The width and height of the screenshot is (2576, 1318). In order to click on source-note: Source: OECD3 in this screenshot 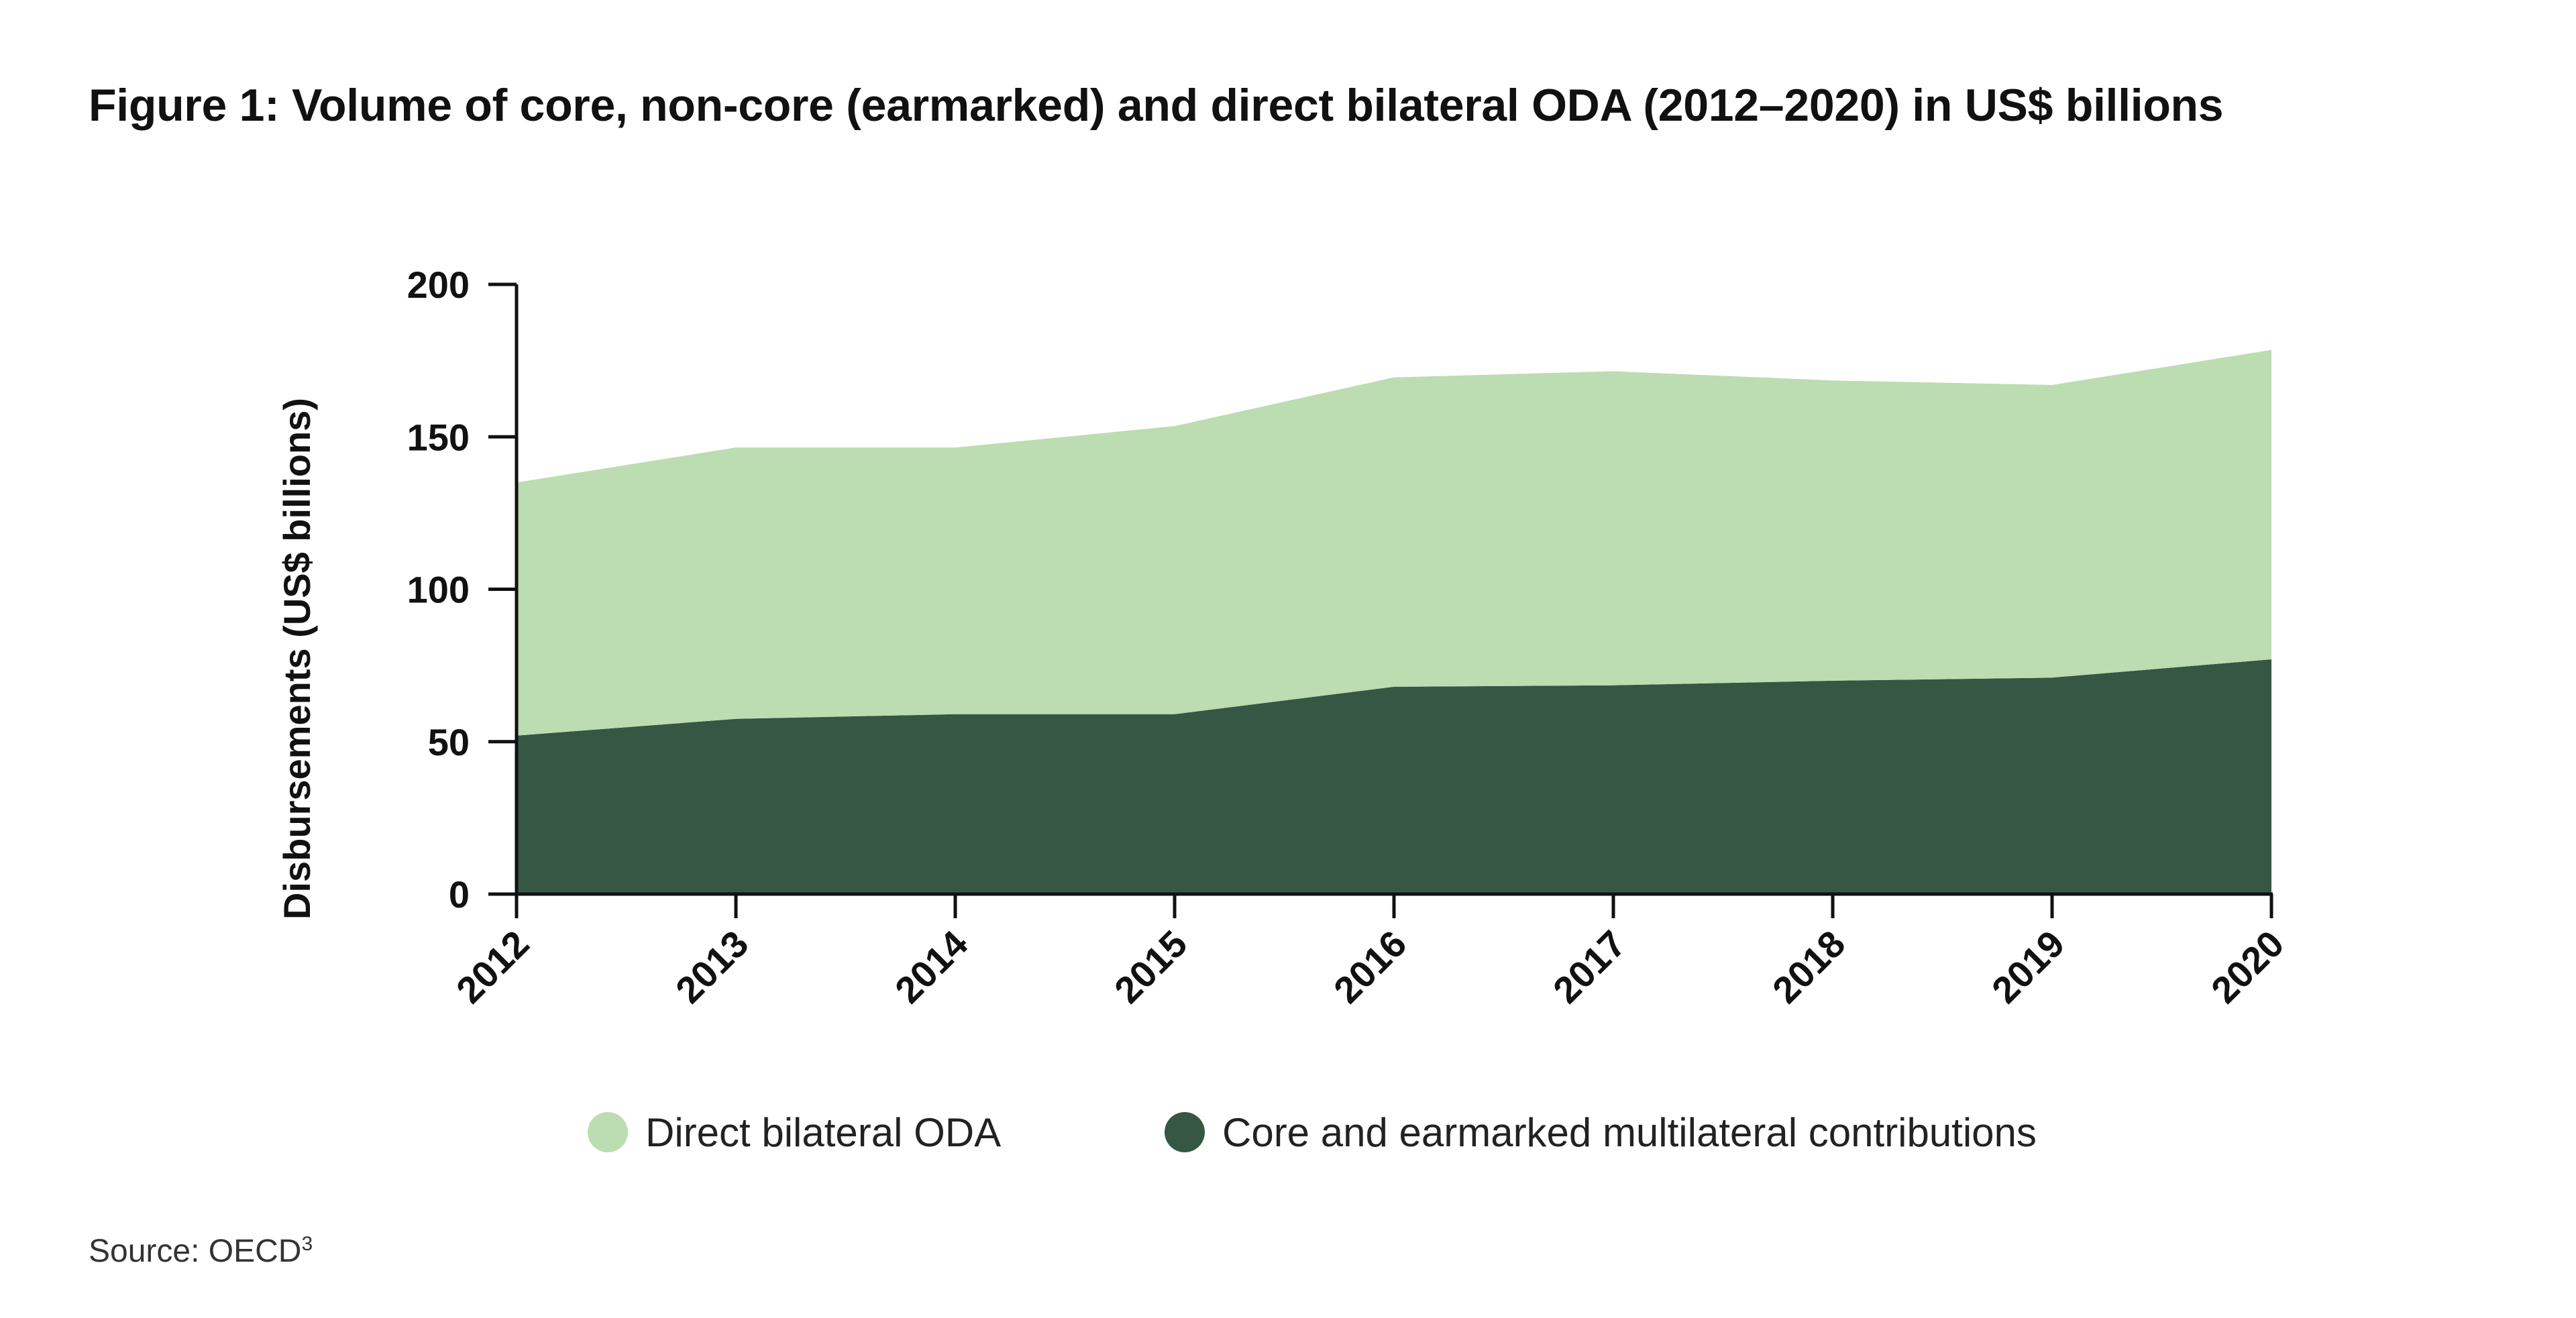, I will do `click(201, 1251)`.